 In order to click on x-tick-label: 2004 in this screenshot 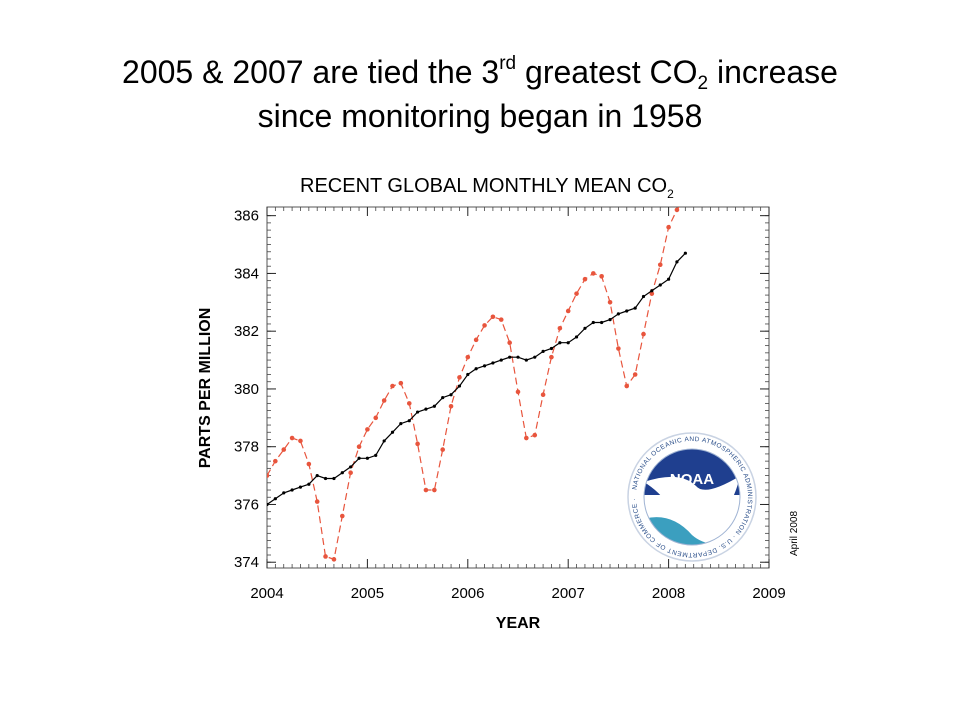, I will do `click(266, 593)`.